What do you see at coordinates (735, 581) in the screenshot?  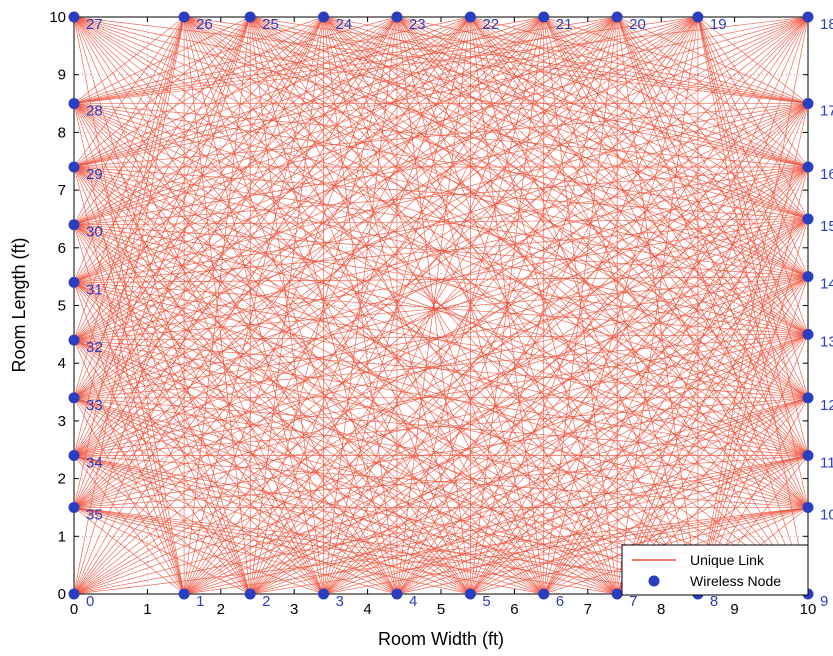 I see `legend-node-label: Wireless Node` at bounding box center [735, 581].